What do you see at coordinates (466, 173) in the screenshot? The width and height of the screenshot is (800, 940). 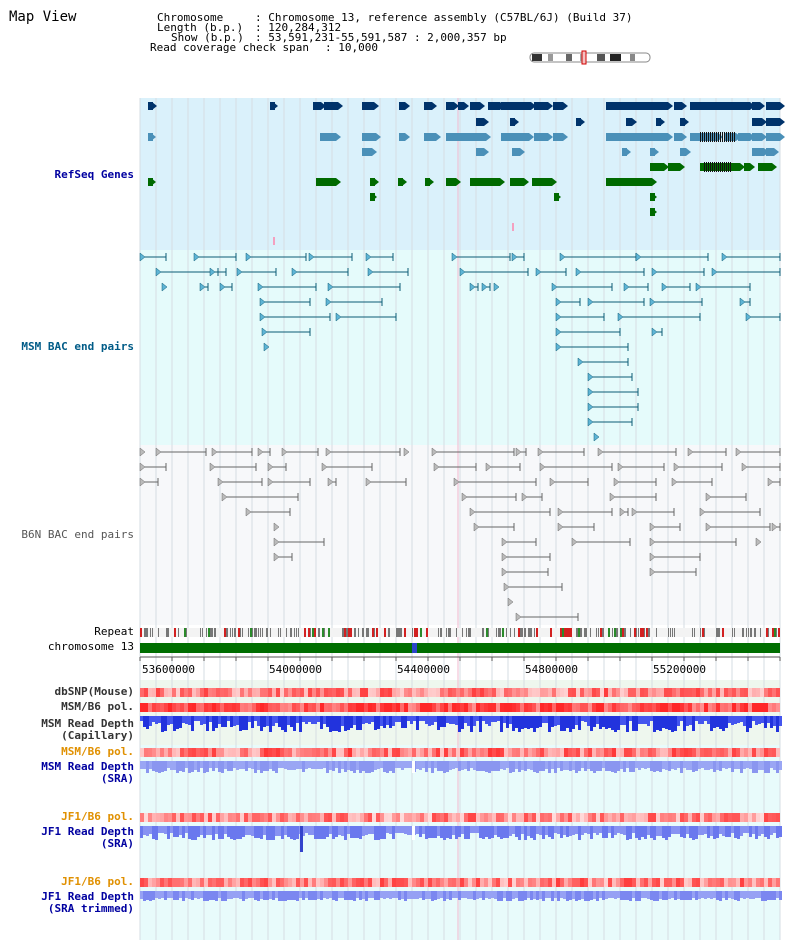 I see `refseq-gene-features` at bounding box center [466, 173].